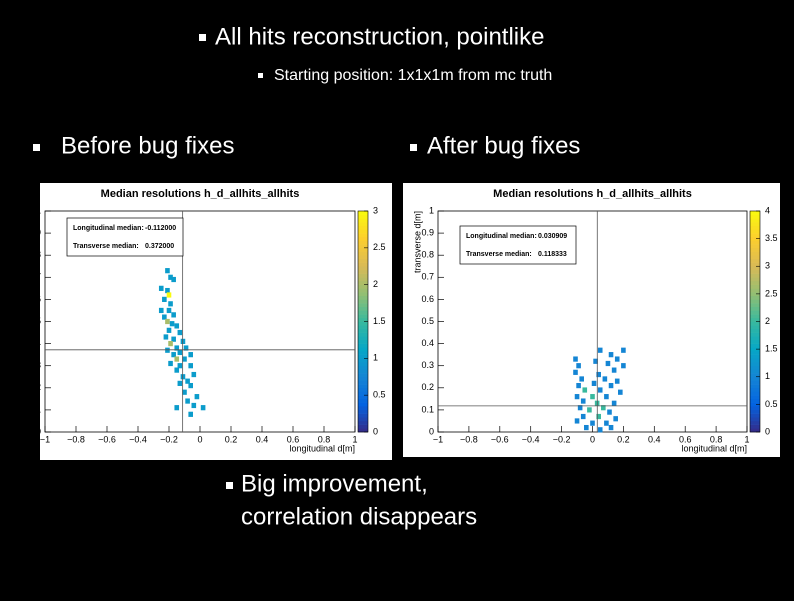  Describe the element at coordinates (107, 439) in the screenshot. I see `x-tick-label: −0.6` at that location.